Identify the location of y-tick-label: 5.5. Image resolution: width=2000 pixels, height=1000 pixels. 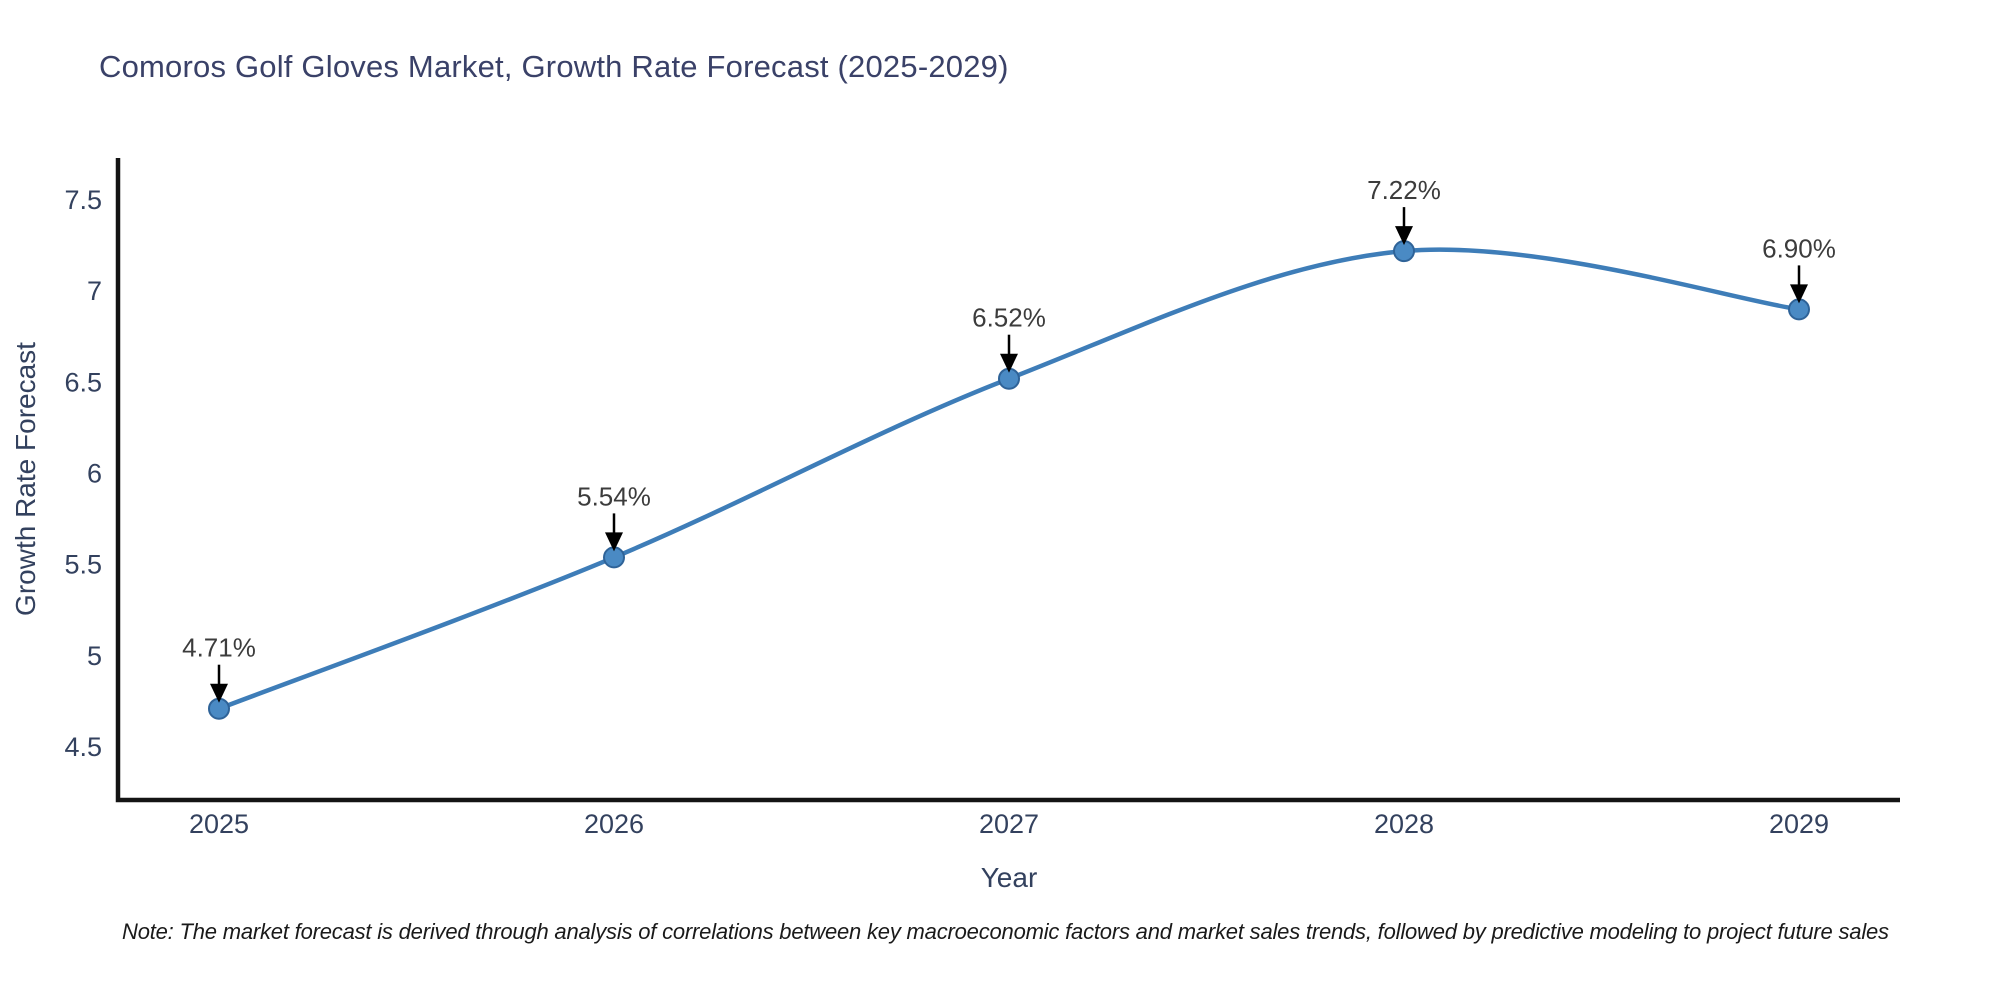
(83, 565).